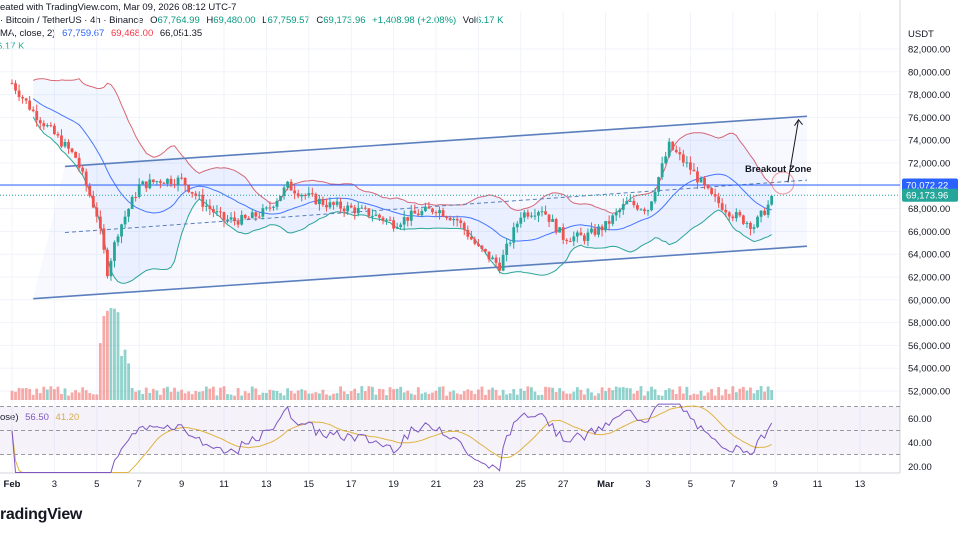  Describe the element at coordinates (392, 354) in the screenshot. I see `volume-bars` at that location.